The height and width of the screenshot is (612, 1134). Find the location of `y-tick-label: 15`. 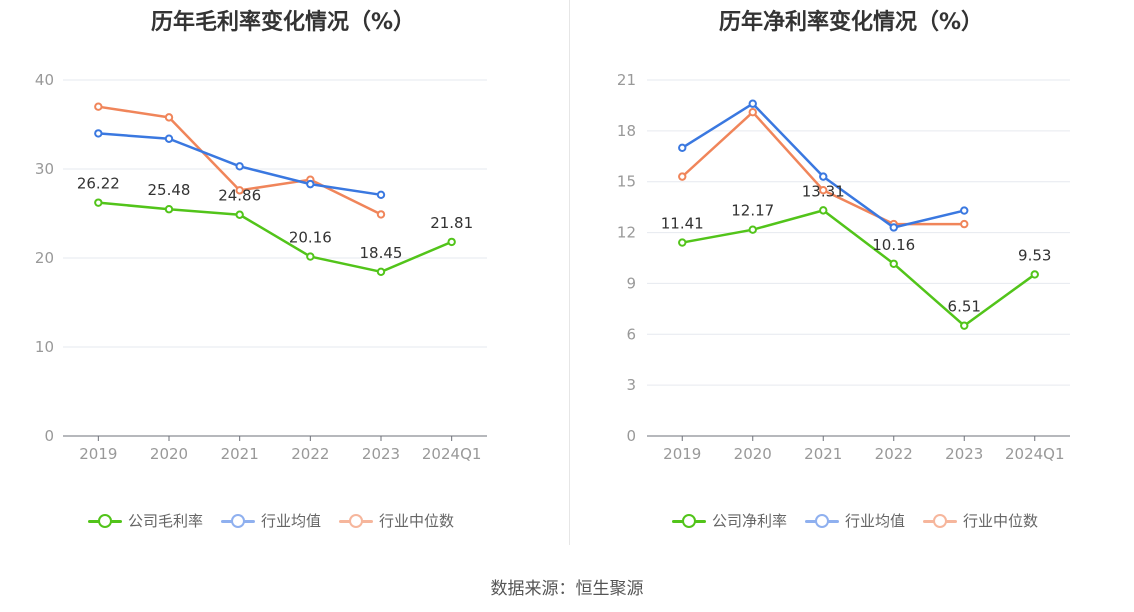

y-tick-label: 15 is located at coordinates (626, 182).